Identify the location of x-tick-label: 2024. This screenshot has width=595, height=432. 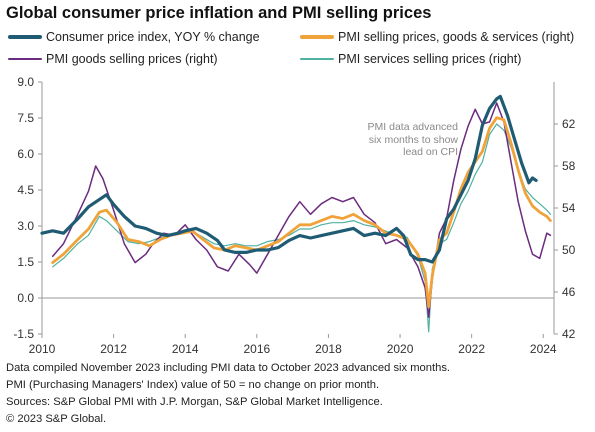
(543, 349).